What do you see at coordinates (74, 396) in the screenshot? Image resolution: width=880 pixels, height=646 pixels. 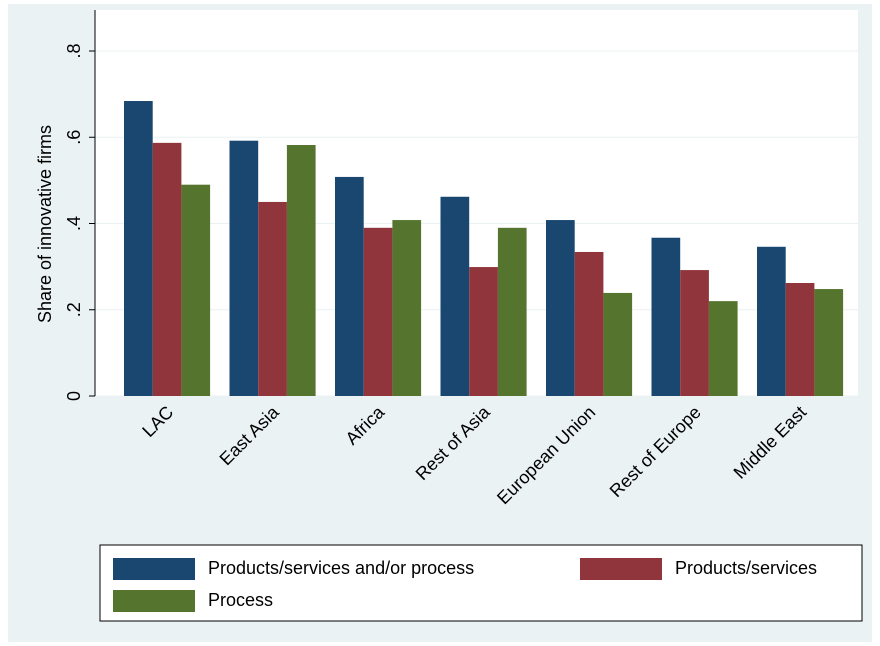 I see `y-tick-label: 0` at bounding box center [74, 396].